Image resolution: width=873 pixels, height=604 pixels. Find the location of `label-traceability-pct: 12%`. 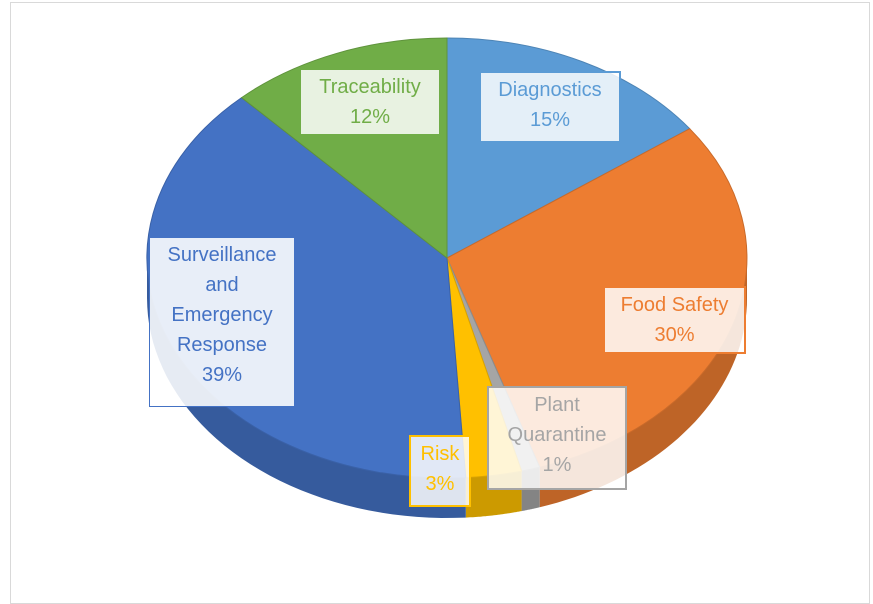

label-traceability-pct: 12% is located at coordinates (370, 117).